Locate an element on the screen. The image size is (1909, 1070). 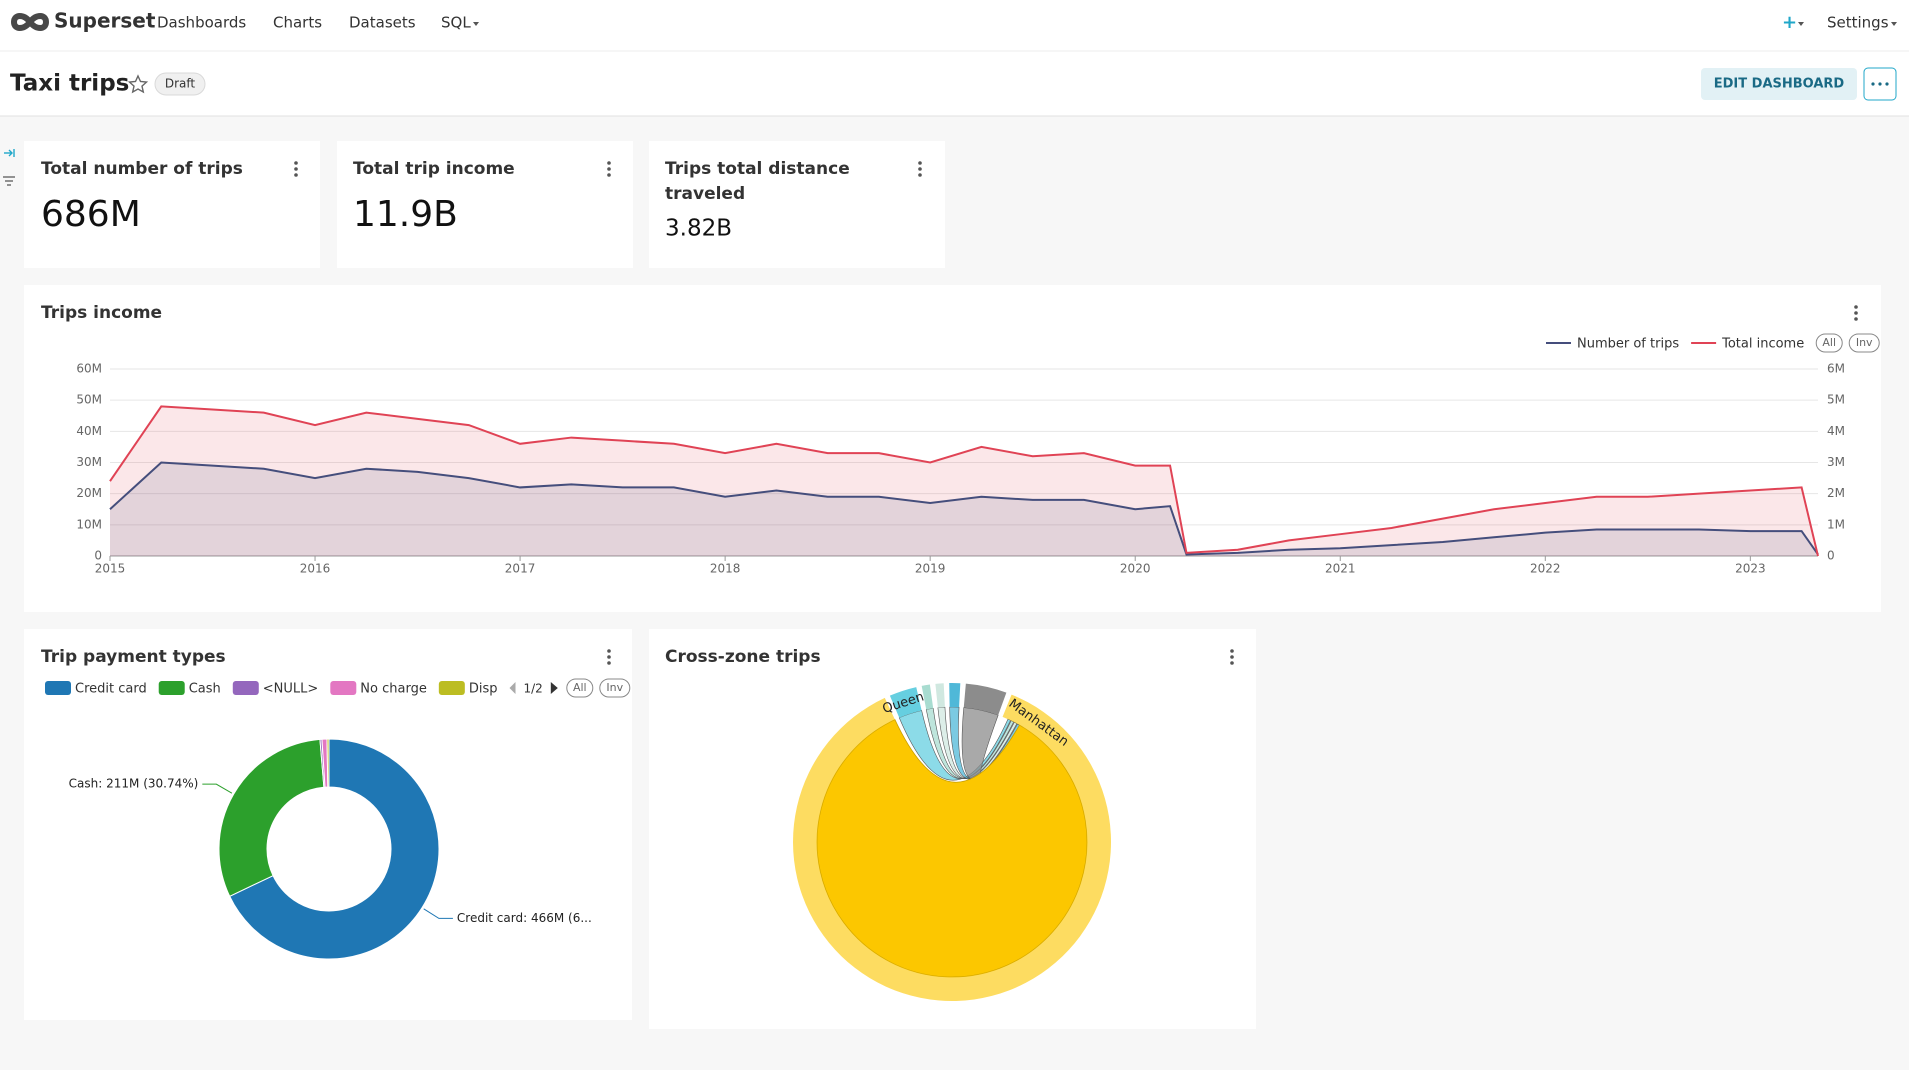
x-tick-label: 2015 is located at coordinates (110, 569).